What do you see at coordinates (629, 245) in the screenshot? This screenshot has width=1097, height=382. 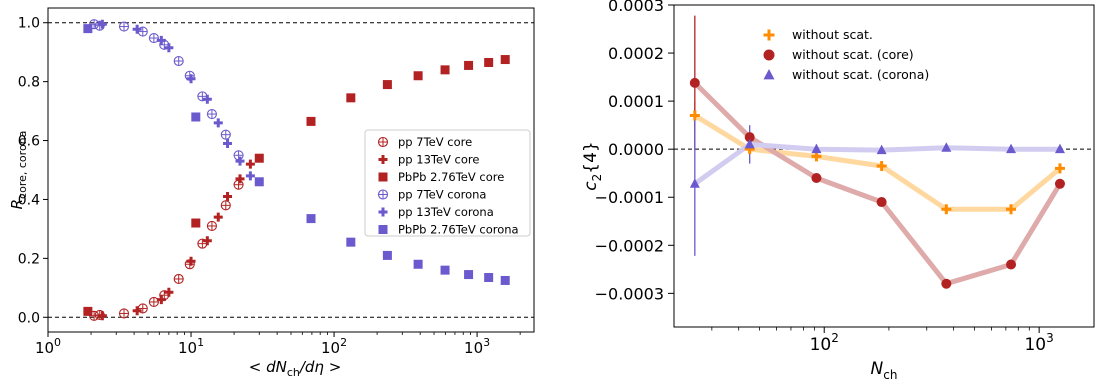 I see `right-y-tick-label-5: −0.0002` at bounding box center [629, 245].